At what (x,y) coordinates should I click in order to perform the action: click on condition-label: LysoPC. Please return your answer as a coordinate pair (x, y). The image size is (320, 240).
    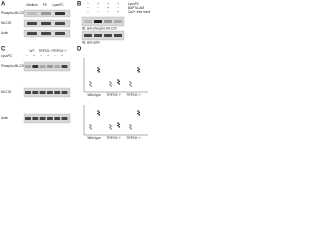
    Looking at the image, I should click on (134, 4).